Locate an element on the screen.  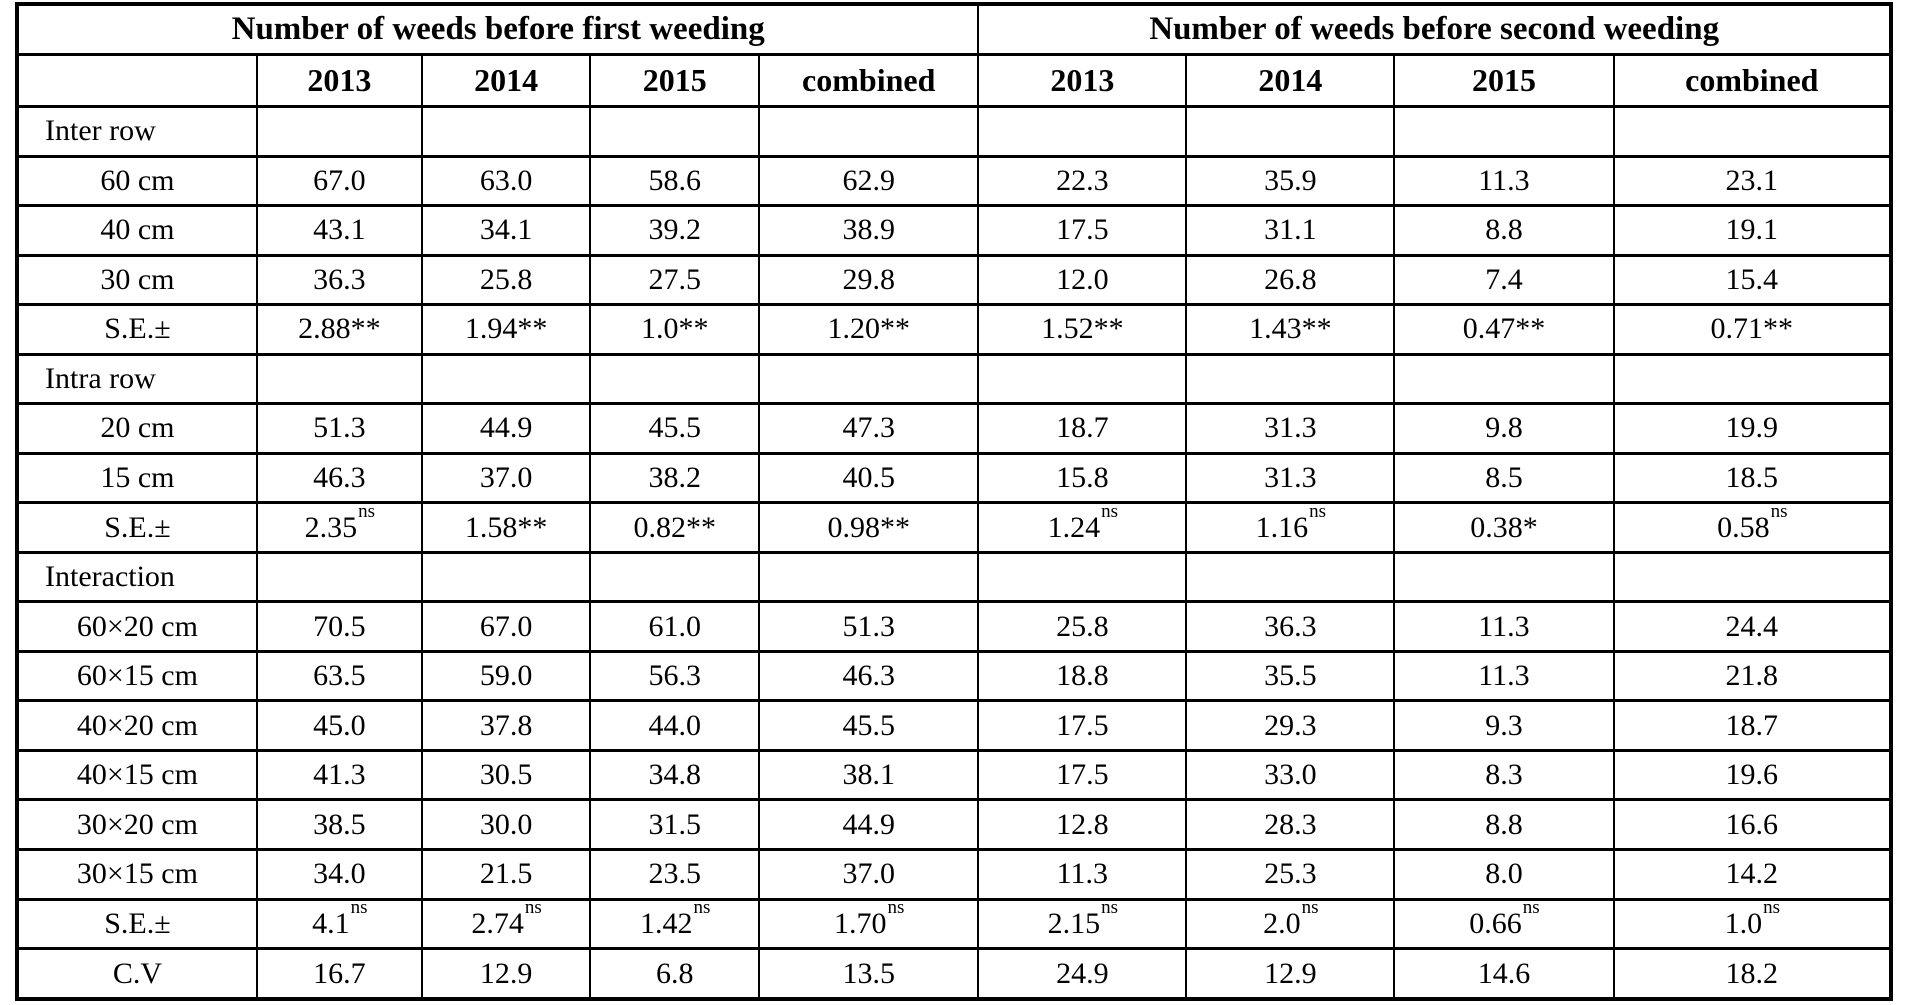
data-cell: 12.9 is located at coordinates (506, 974).